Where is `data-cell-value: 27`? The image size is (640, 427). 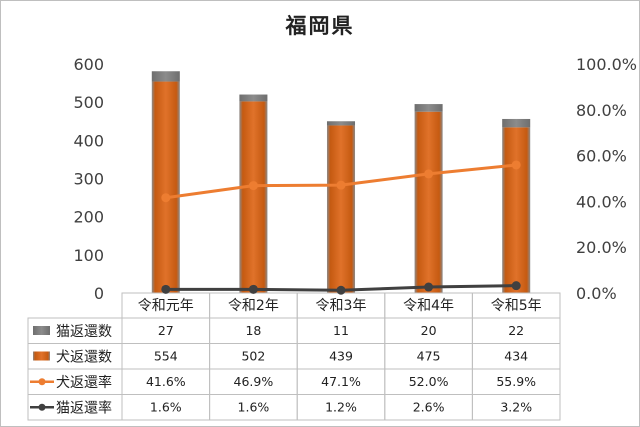
data-cell-value: 27 is located at coordinates (166, 330).